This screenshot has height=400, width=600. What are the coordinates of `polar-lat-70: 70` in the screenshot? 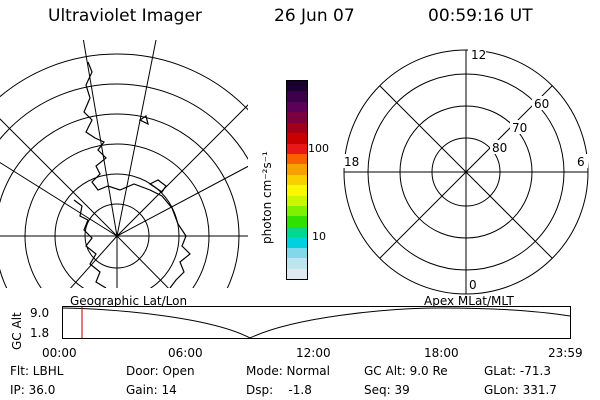 It's located at (519, 128).